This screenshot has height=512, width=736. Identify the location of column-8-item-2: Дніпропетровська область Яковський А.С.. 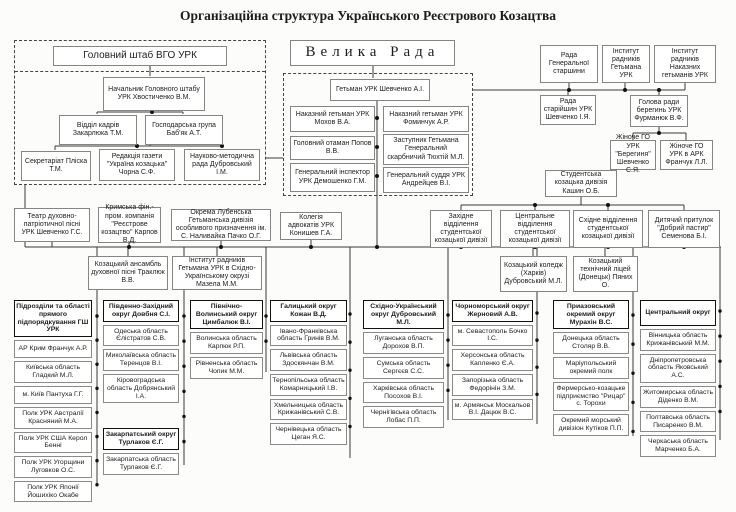
(678, 368).